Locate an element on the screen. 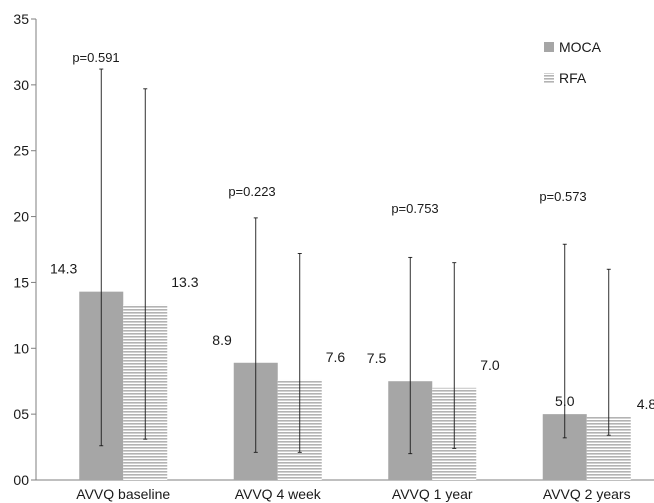 This screenshot has height=503, width=654. y-tick-label: 00 is located at coordinates (21, 480).